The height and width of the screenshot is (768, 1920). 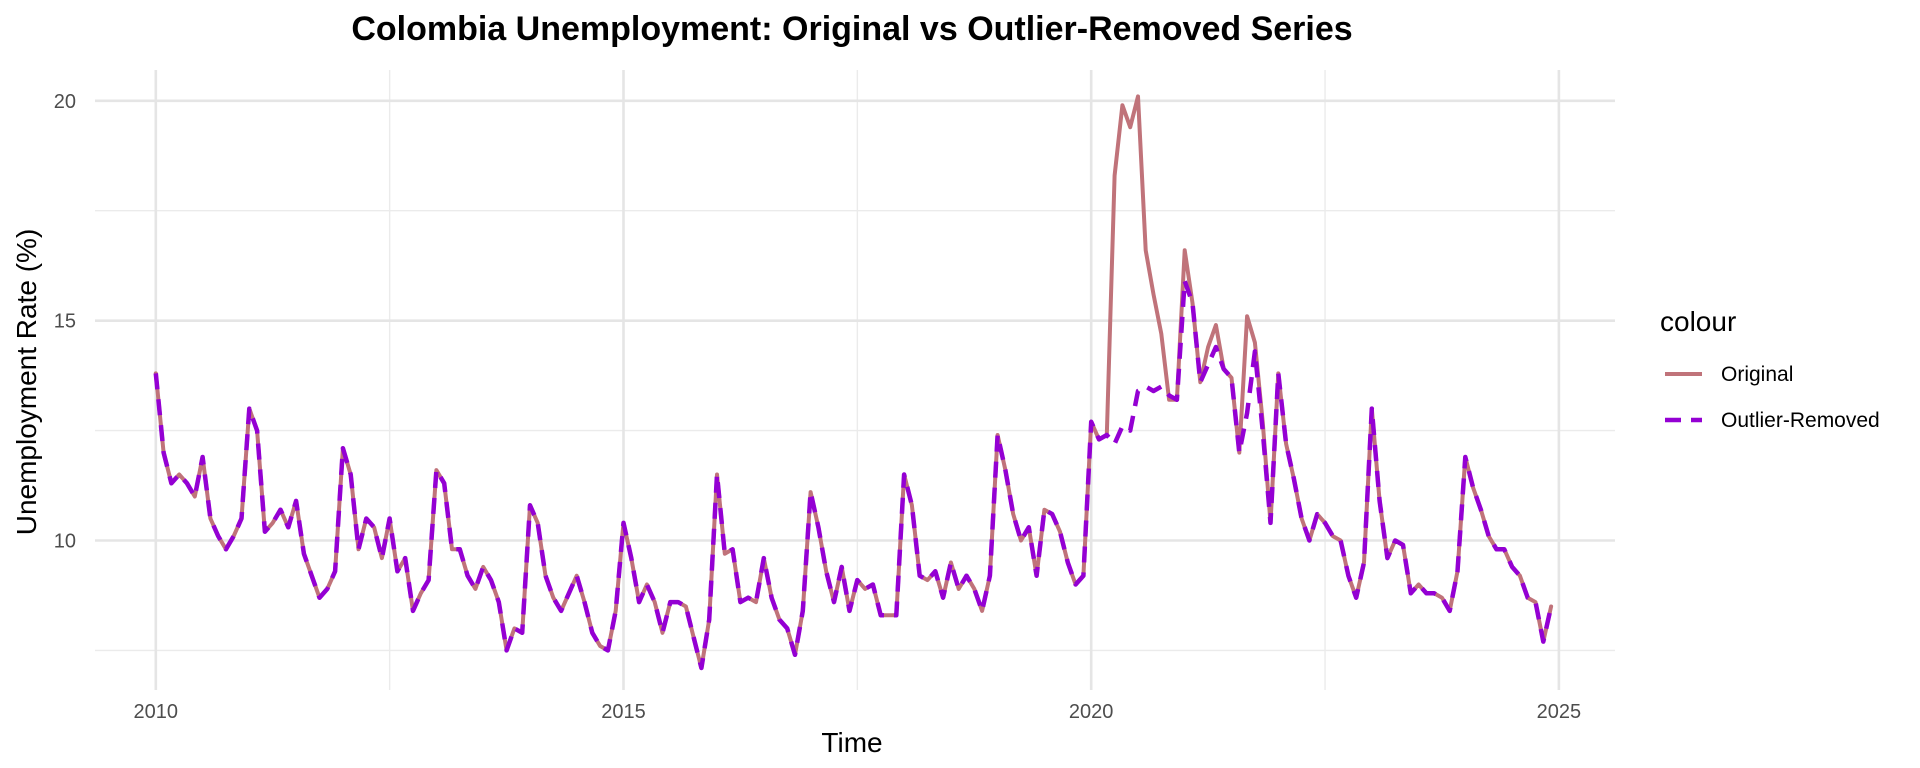 I want to click on legend-title: colour, so click(x=1698, y=321).